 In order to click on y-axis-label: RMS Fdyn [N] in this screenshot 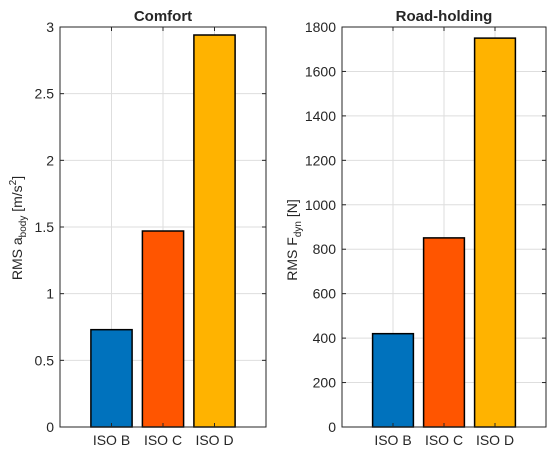, I will do `click(294, 239)`.